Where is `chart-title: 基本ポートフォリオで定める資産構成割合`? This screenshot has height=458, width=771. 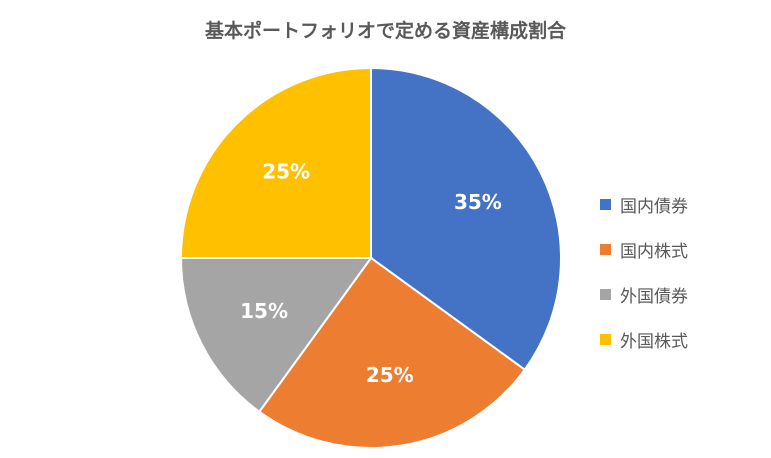 chart-title: 基本ポートフォリオで定める資産構成割合 is located at coordinates (385, 31).